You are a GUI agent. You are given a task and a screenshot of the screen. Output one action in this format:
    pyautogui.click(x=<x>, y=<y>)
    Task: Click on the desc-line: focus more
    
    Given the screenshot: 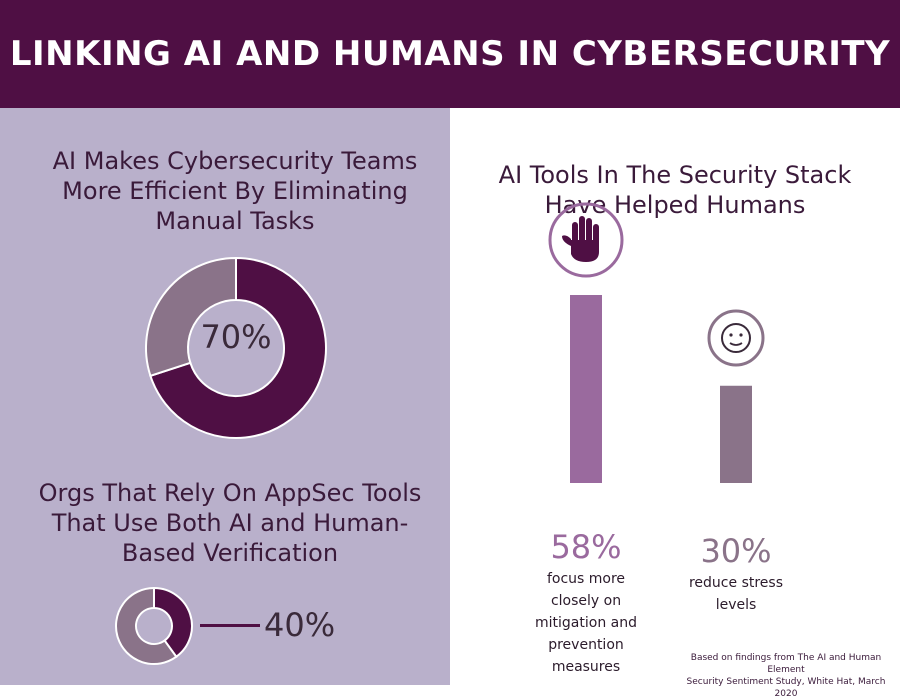 What is the action you would take?
    pyautogui.click(x=586, y=579)
    